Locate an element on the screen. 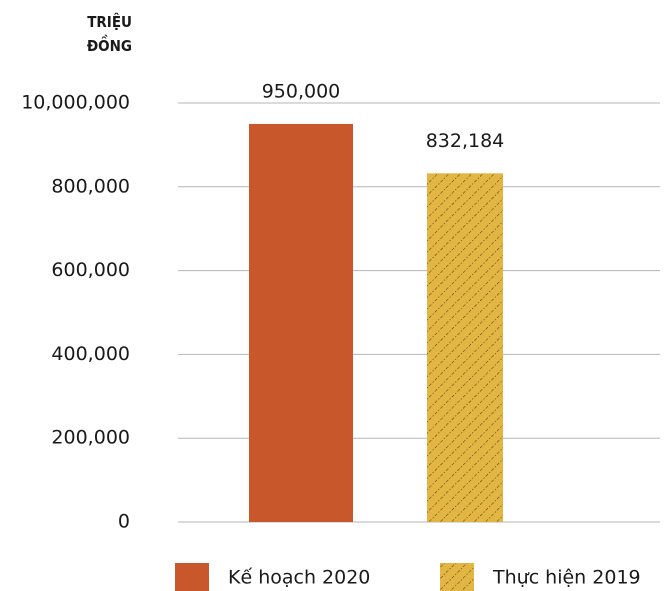  y-tick-label: 0 is located at coordinates (124, 522).